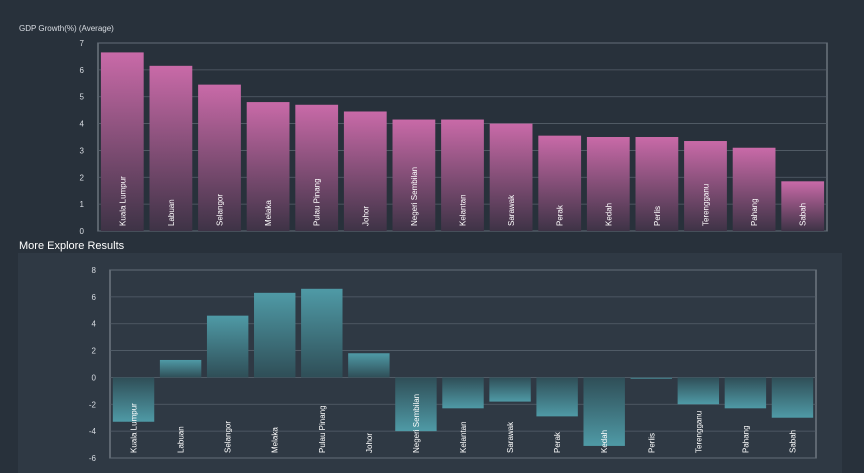  Describe the element at coordinates (82, 97) in the screenshot. I see `y-tick-label: 5` at that location.